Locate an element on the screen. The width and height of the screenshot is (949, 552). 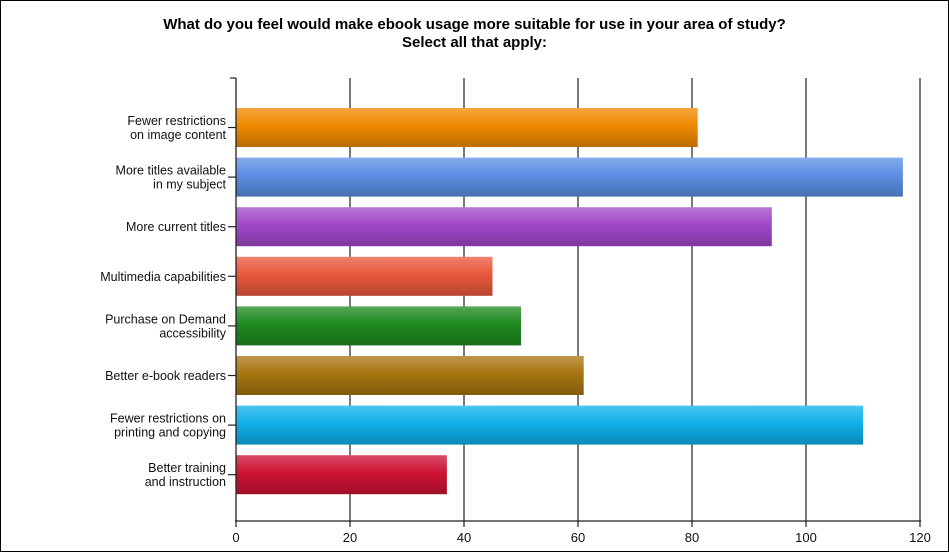
category-label-5: Better e-book readers is located at coordinates (165, 376).